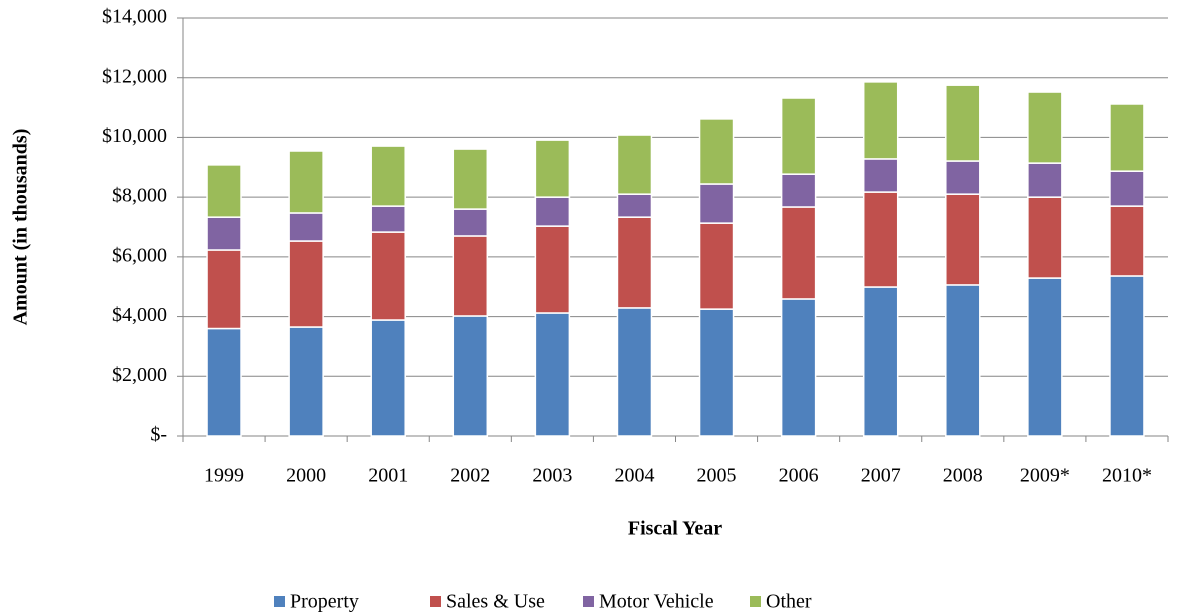 Image resolution: width=1182 pixels, height=616 pixels. Describe the element at coordinates (799, 476) in the screenshot. I see `x-tick-label: 2006` at that location.